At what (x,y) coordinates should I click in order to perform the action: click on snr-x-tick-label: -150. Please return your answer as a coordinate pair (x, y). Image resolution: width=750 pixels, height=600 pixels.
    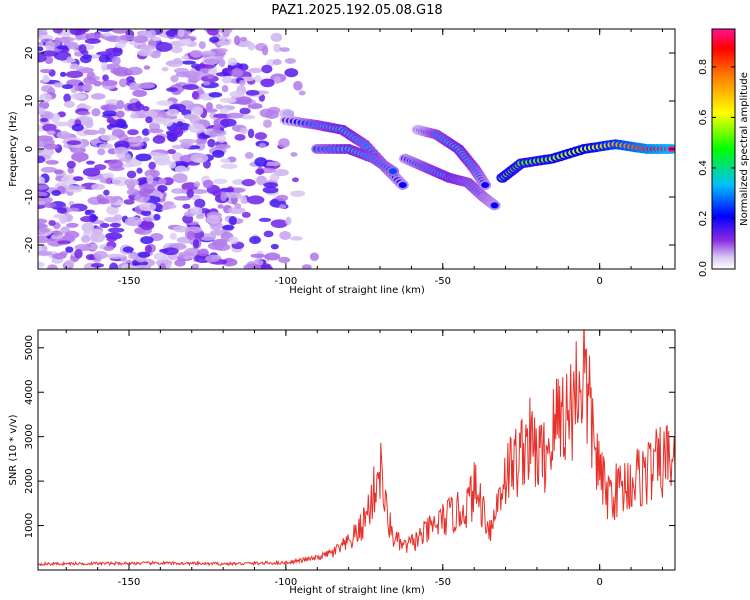
    Looking at the image, I should click on (129, 582).